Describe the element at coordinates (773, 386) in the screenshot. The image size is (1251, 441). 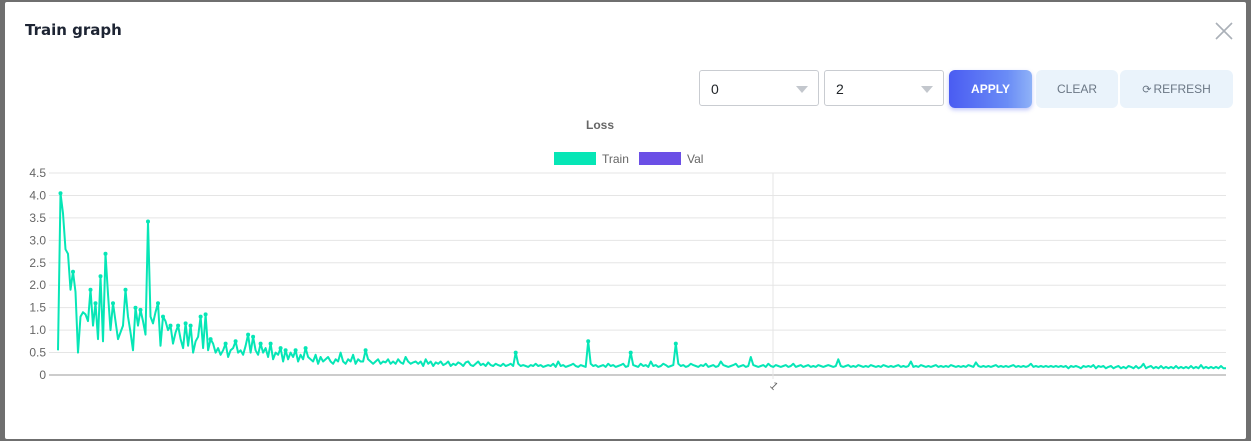
I see `x-tick-label: 1` at that location.